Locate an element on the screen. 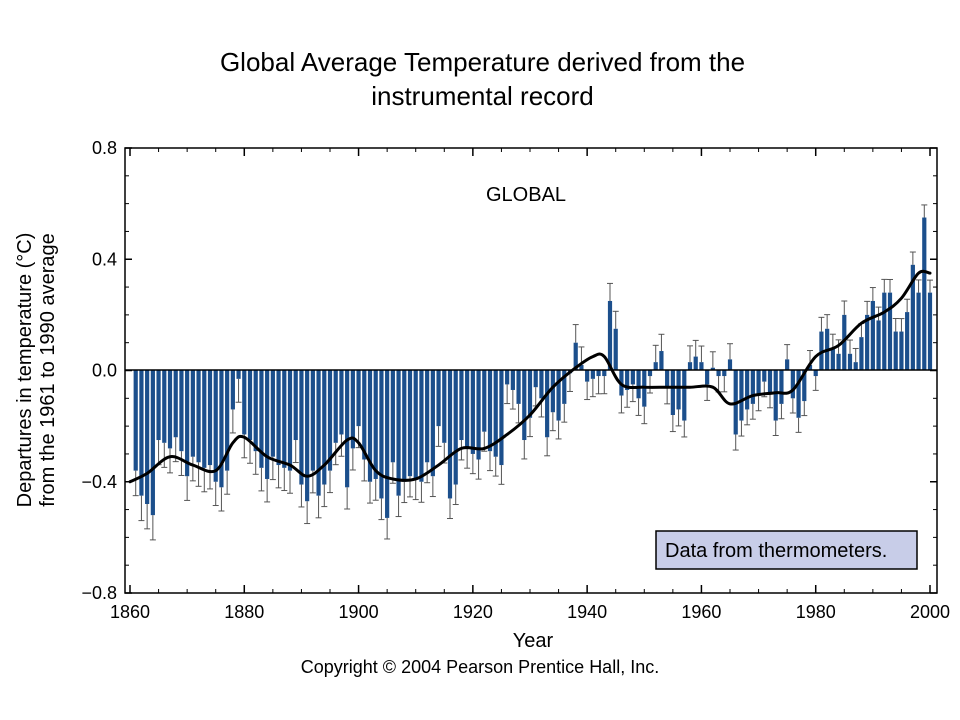 This screenshot has height=720, width=960. bar-1944 is located at coordinates (610, 335).